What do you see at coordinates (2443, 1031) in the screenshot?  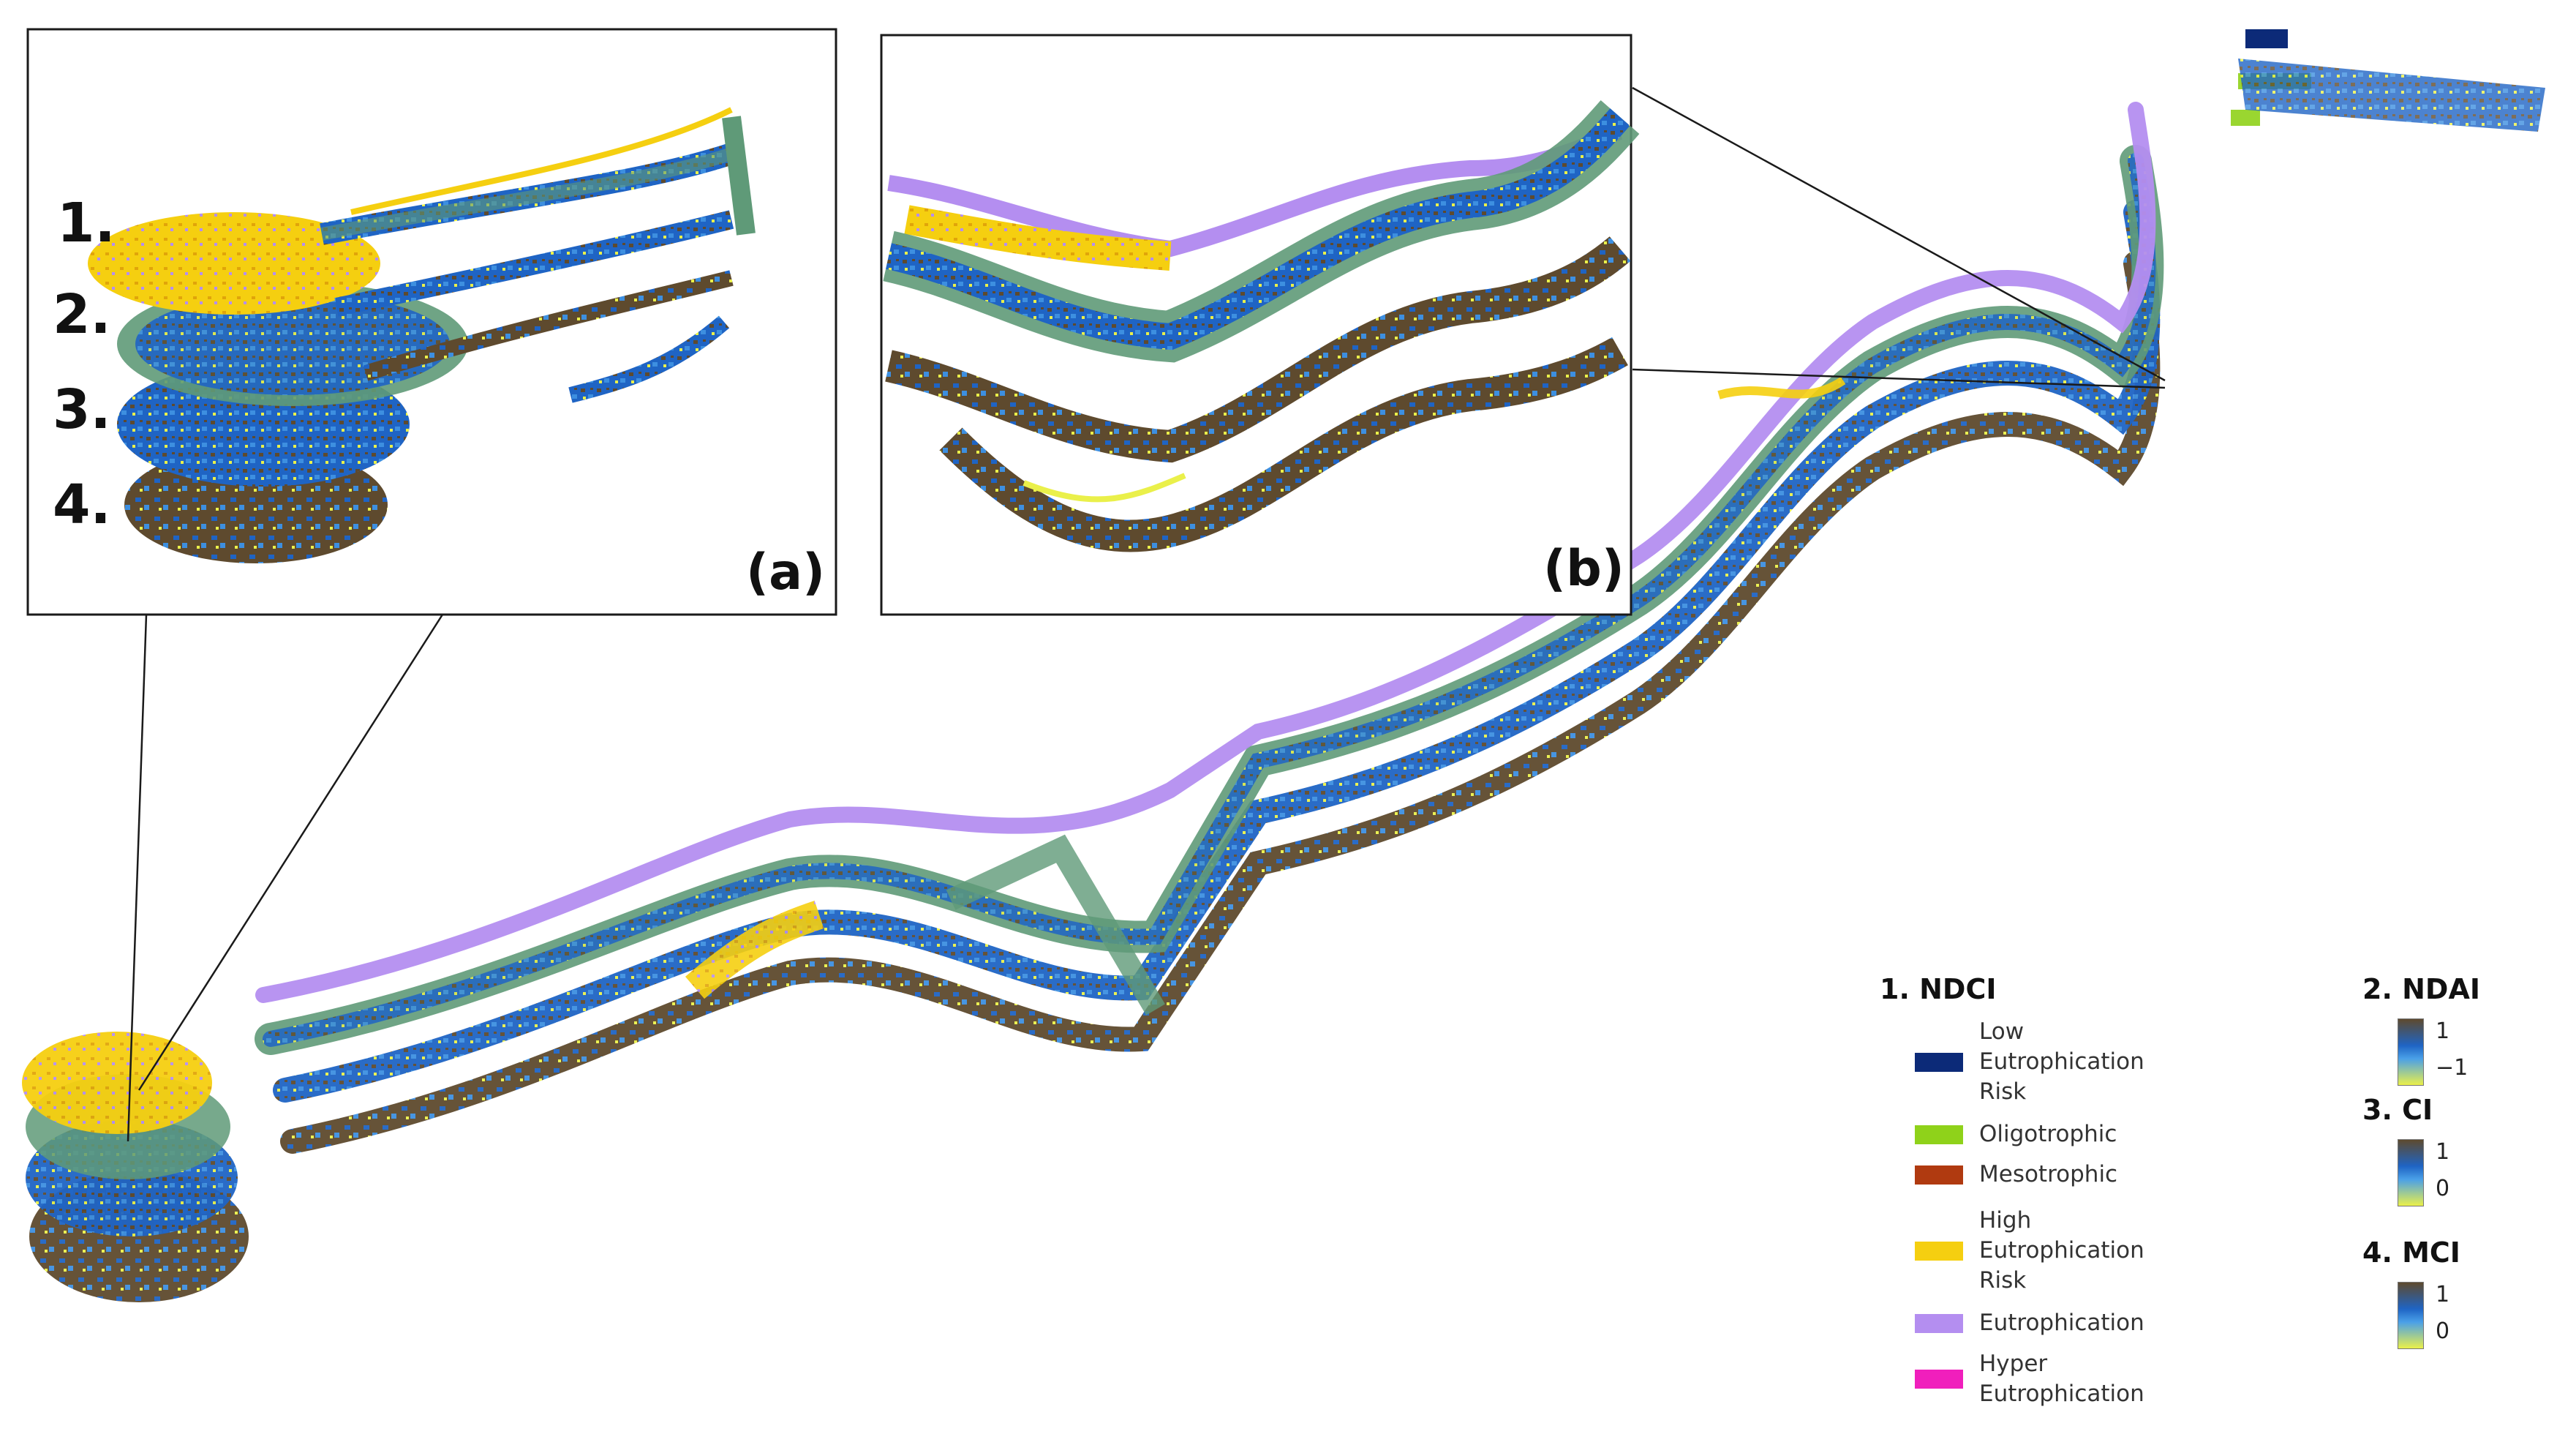 I see `ndai-max-label: 1` at bounding box center [2443, 1031].